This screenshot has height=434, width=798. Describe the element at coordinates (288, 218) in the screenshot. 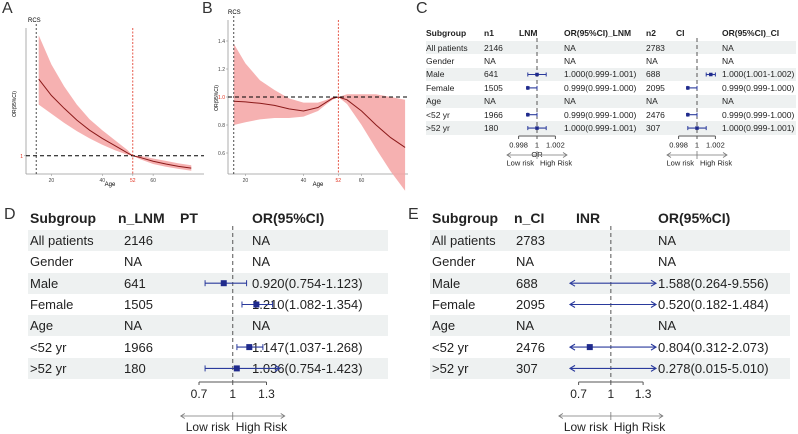

I see `col-header: OR(95%CI)` at that location.